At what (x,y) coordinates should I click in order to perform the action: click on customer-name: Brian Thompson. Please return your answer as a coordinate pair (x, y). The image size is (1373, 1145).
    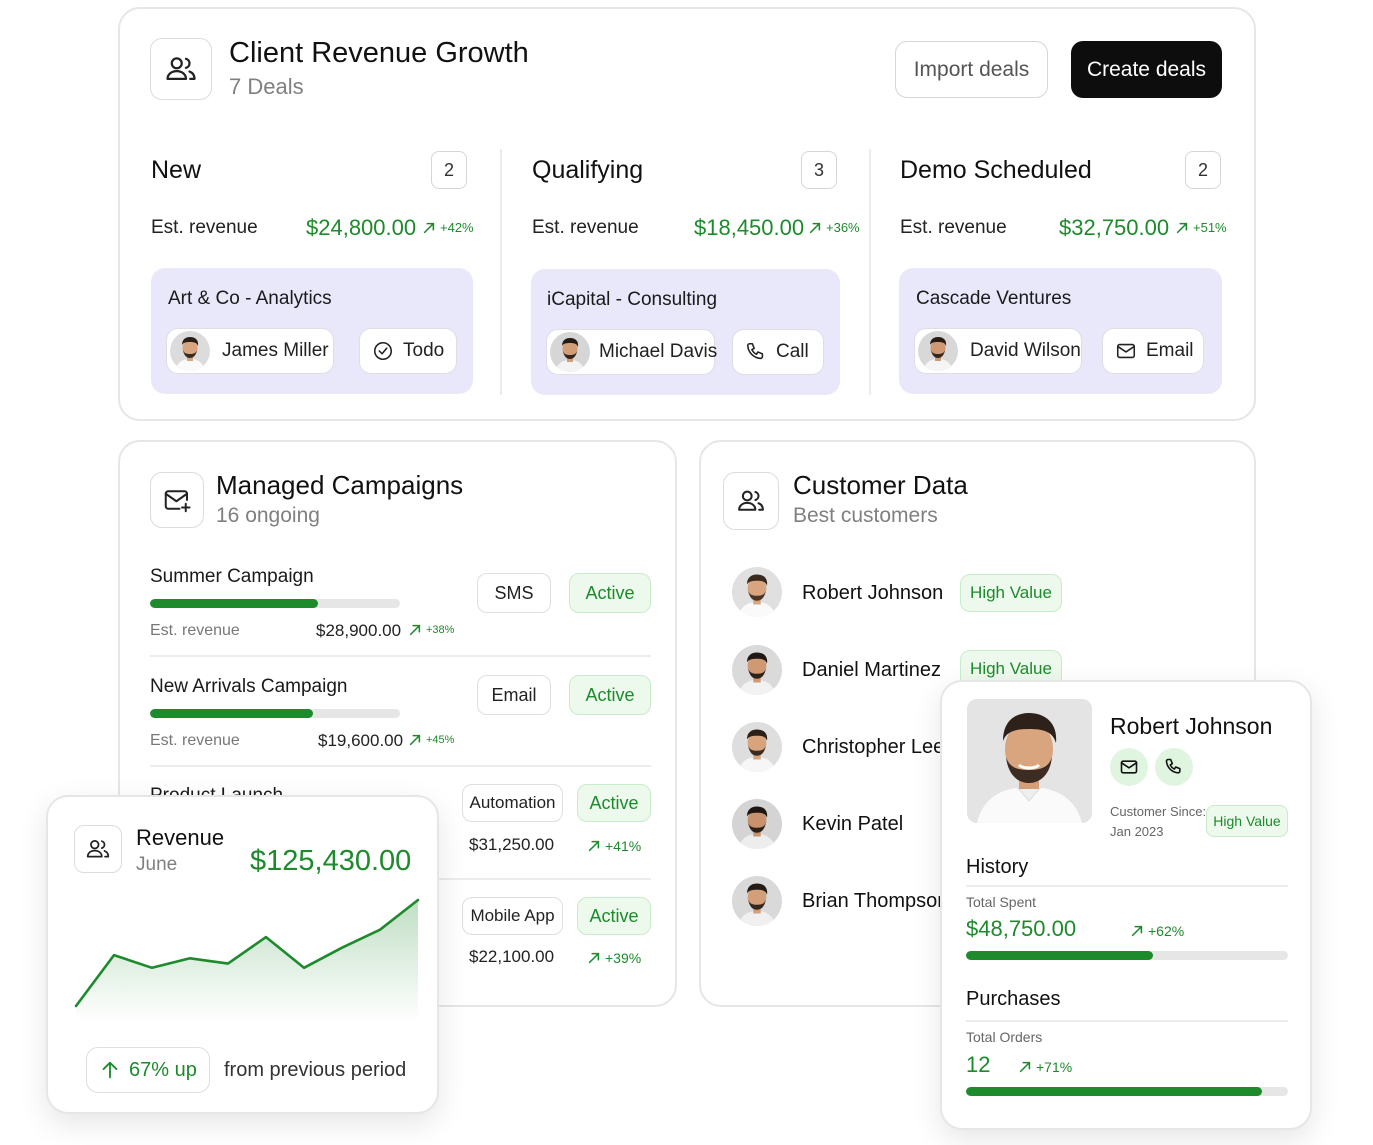
    Looking at the image, I should click on (875, 901).